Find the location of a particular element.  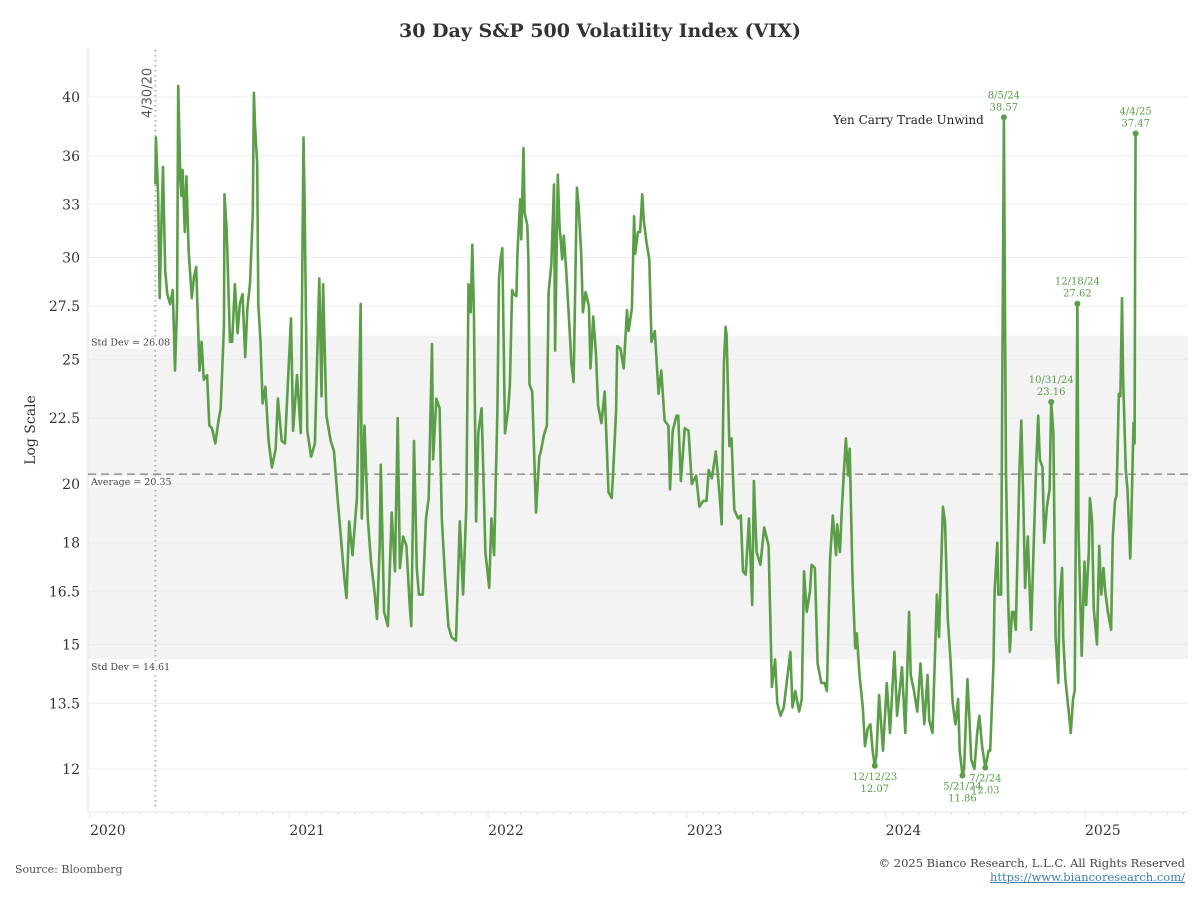

annotation-value-label: 38.57 is located at coordinates (1004, 107).